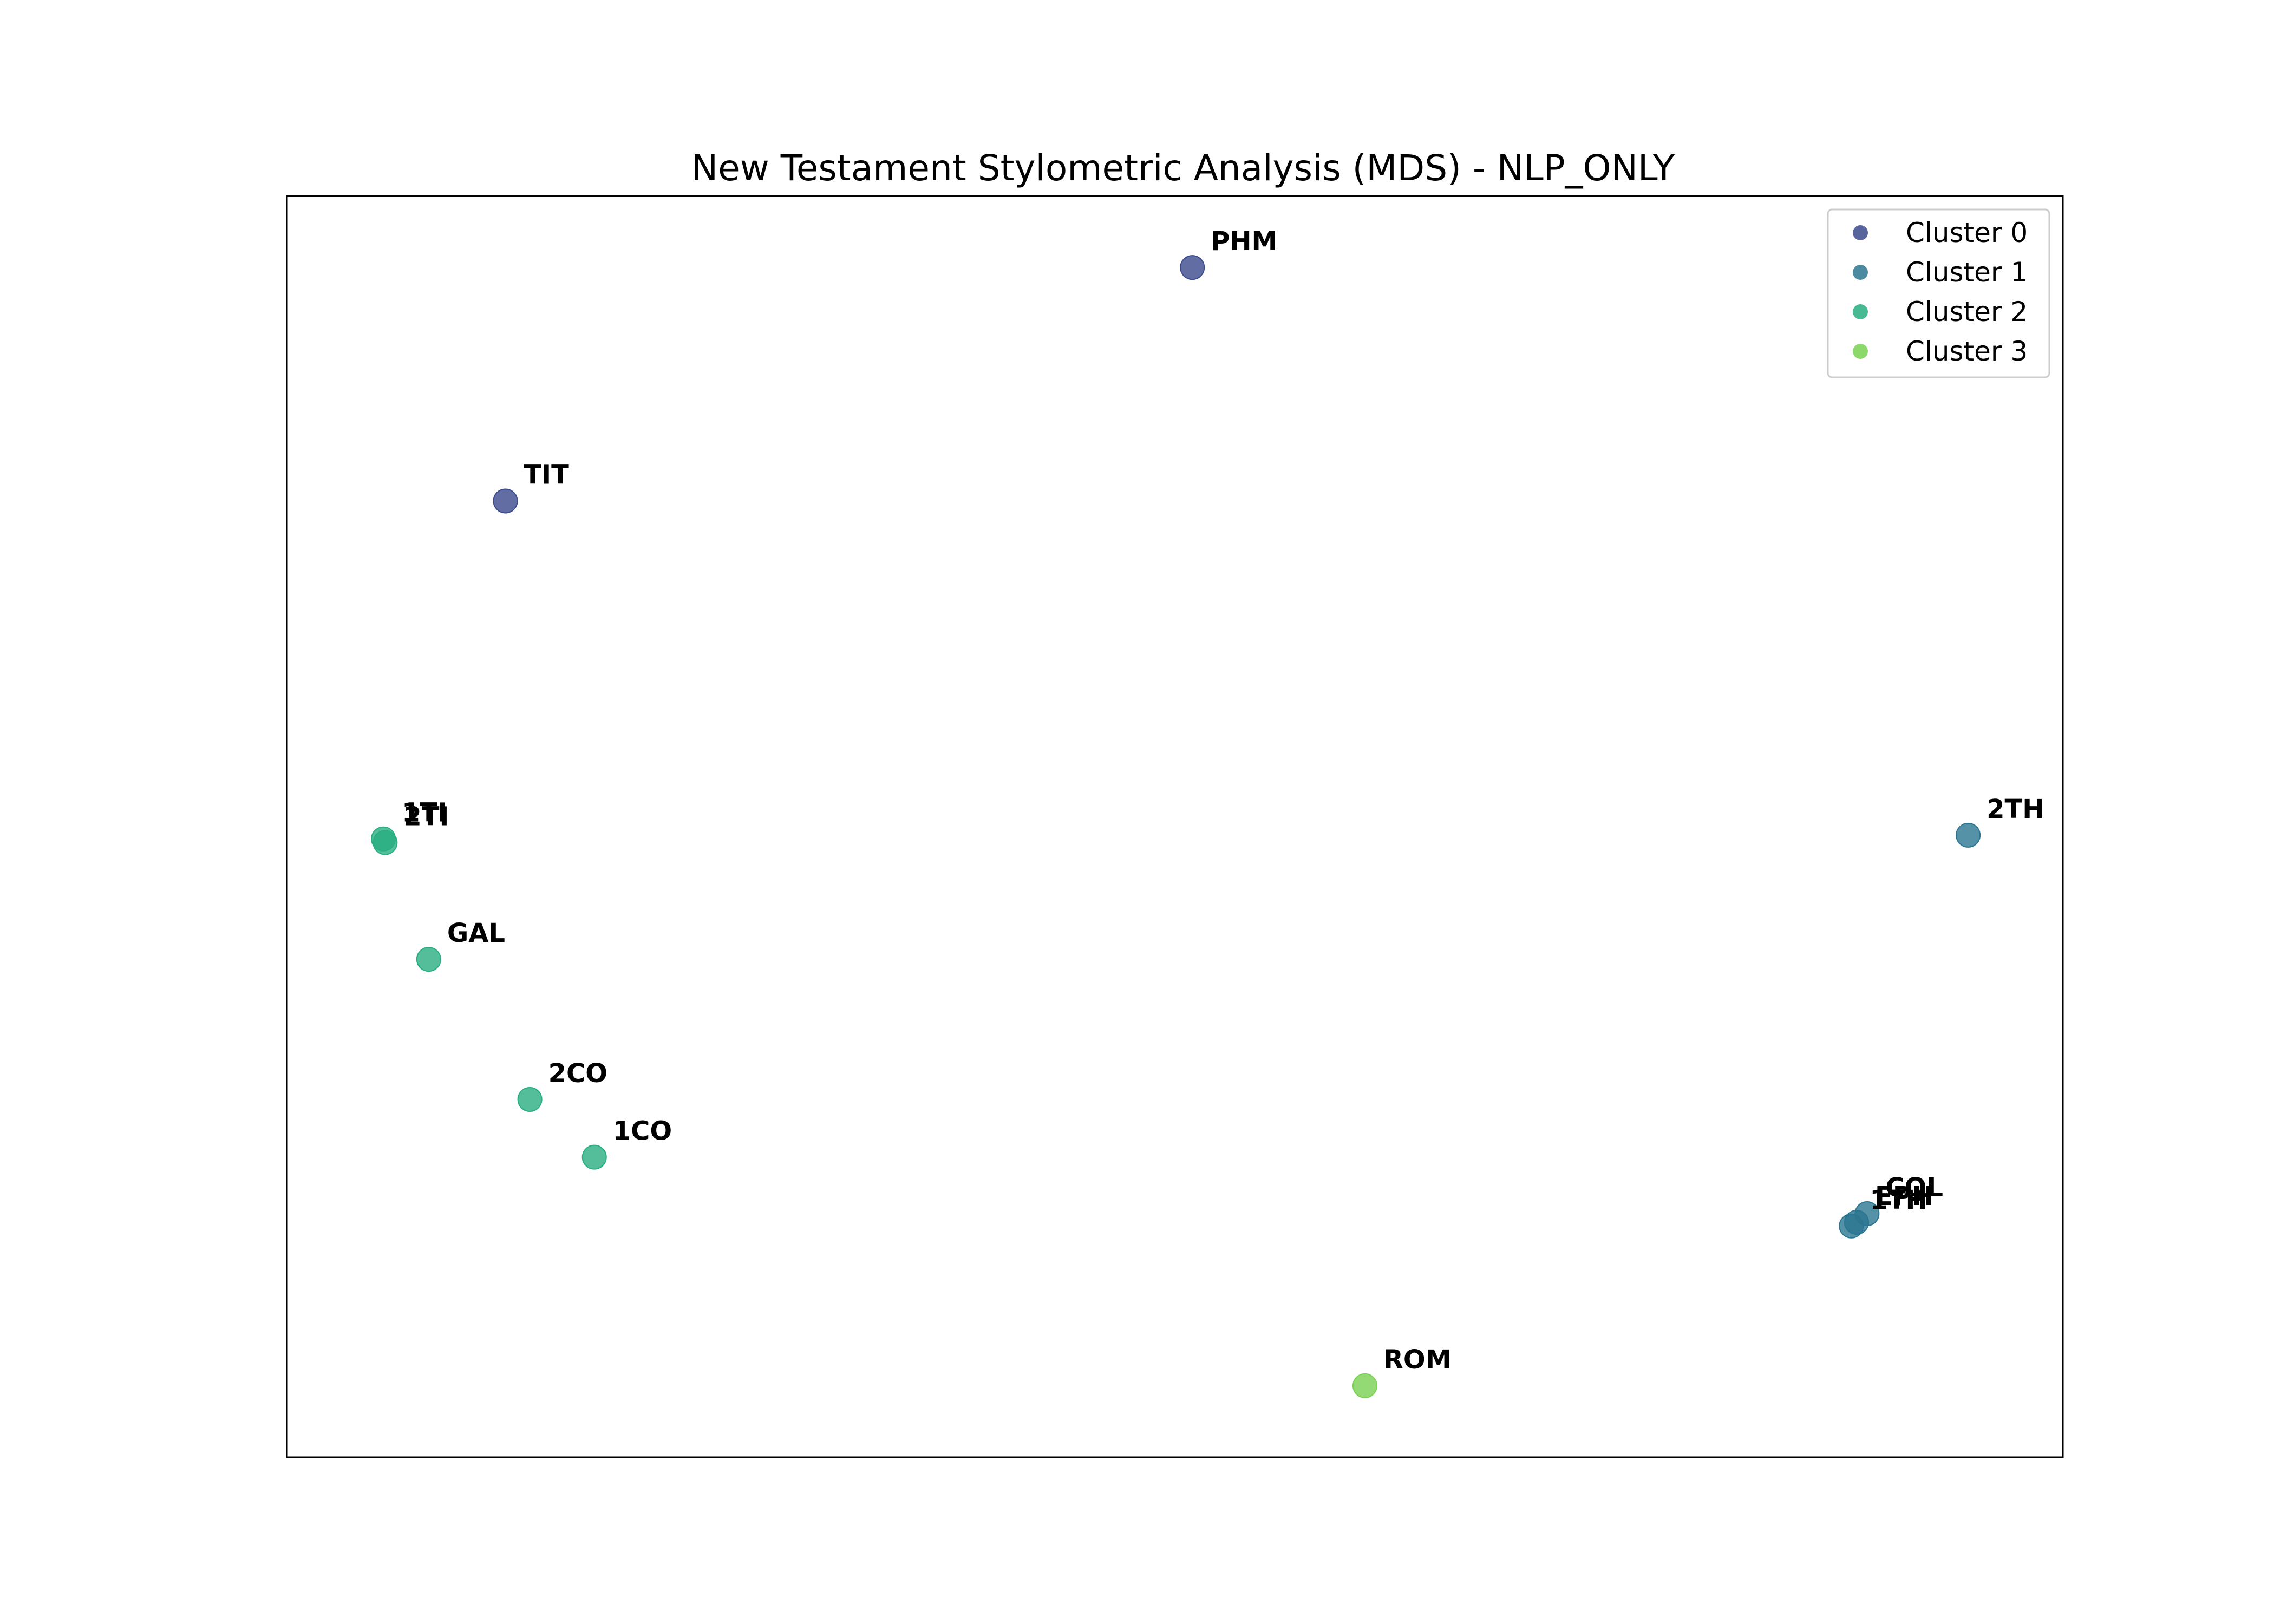  Describe the element at coordinates (1969, 835) in the screenshot. I see `data-point-2th` at that location.